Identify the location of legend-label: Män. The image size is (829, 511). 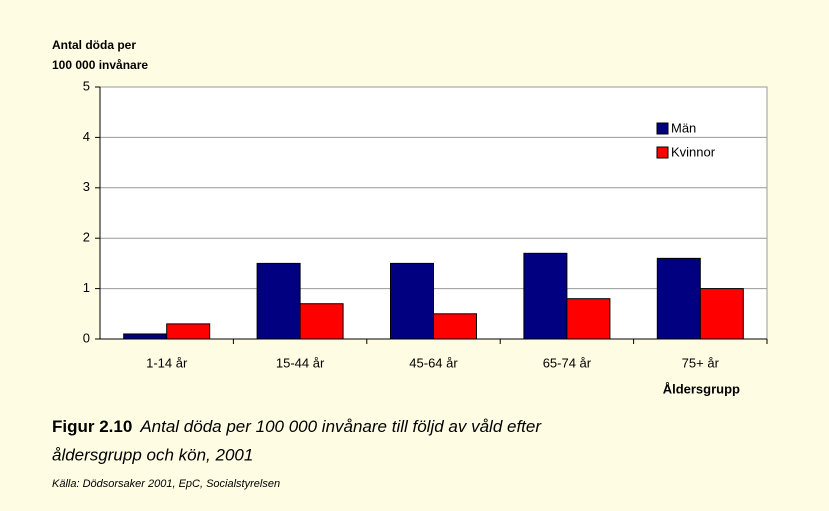
(683, 127).